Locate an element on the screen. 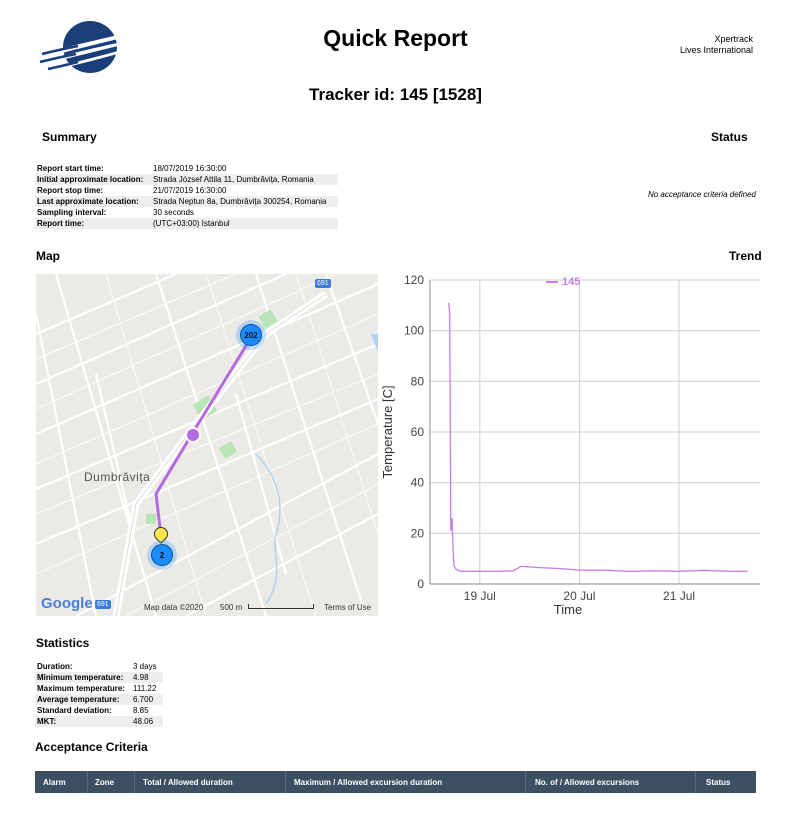 This screenshot has height=829, width=791. road-badge: 691 is located at coordinates (323, 283).